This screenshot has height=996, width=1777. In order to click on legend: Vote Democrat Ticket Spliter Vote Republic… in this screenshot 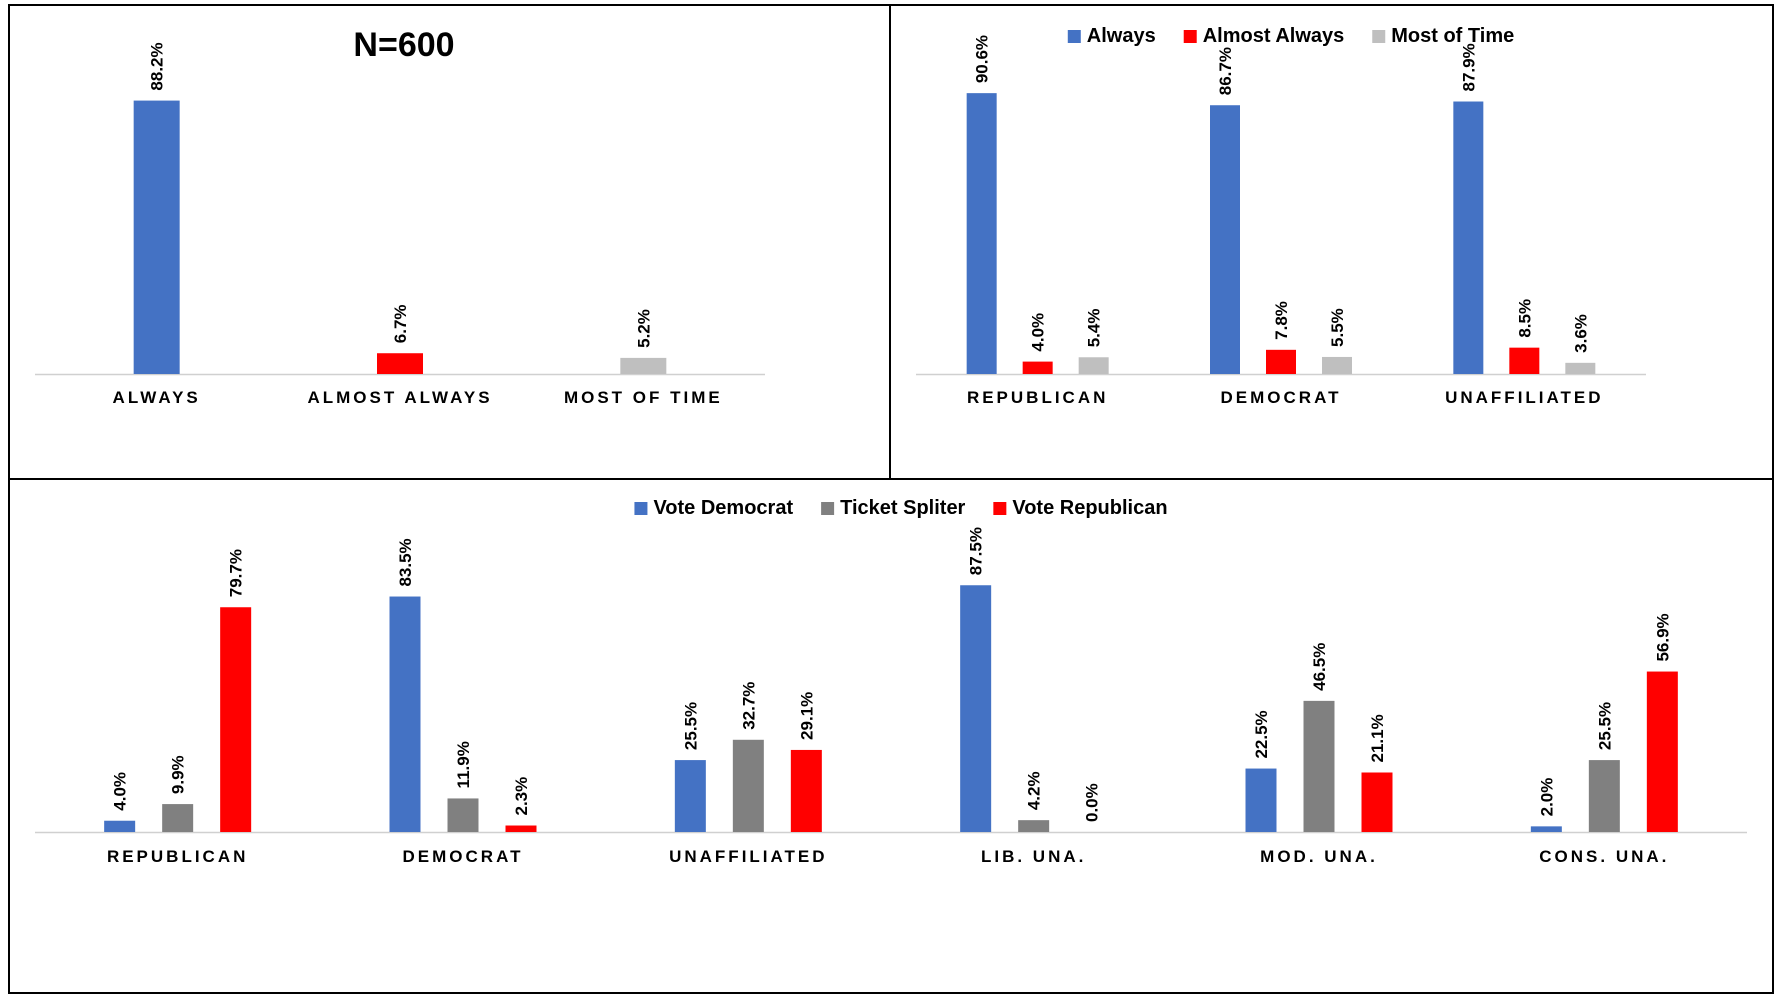, I will do `click(901, 508)`.